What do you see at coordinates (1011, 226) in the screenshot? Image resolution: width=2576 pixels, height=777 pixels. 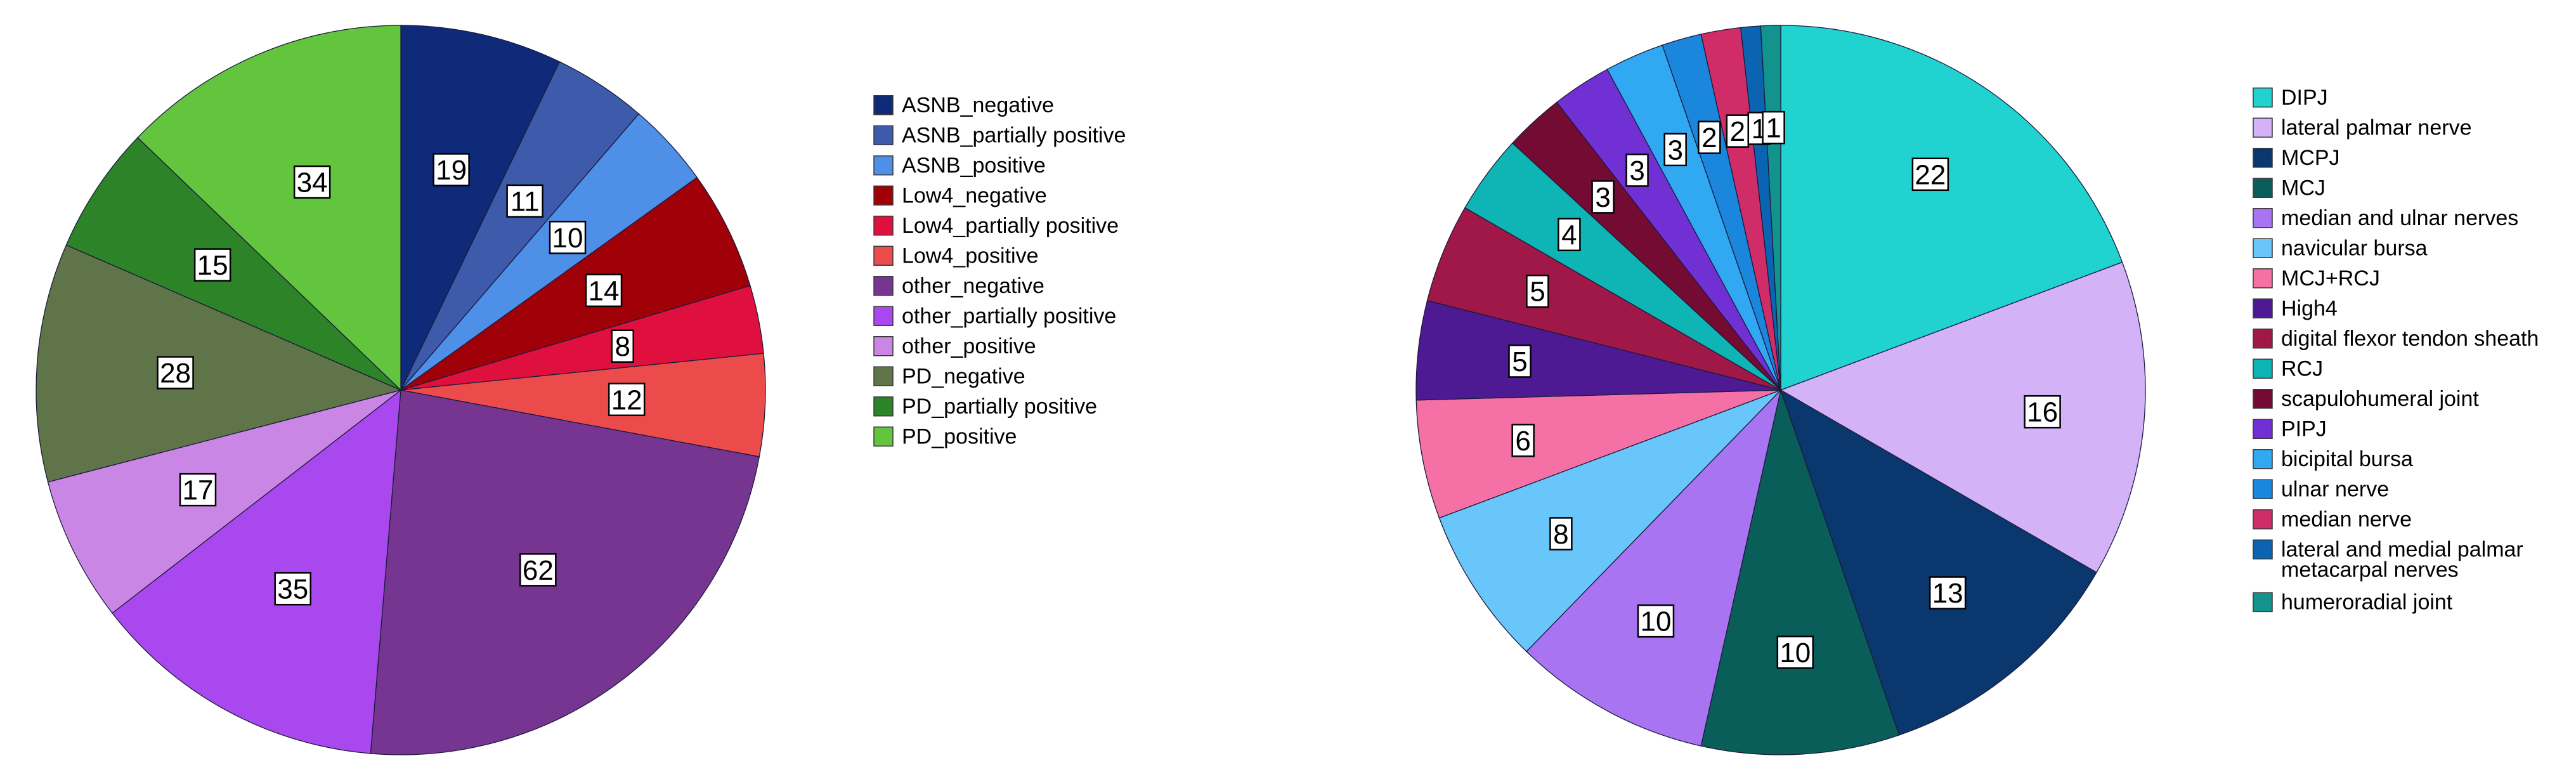 I see `pie-1-legend-label: Low4_partially positive` at bounding box center [1011, 226].